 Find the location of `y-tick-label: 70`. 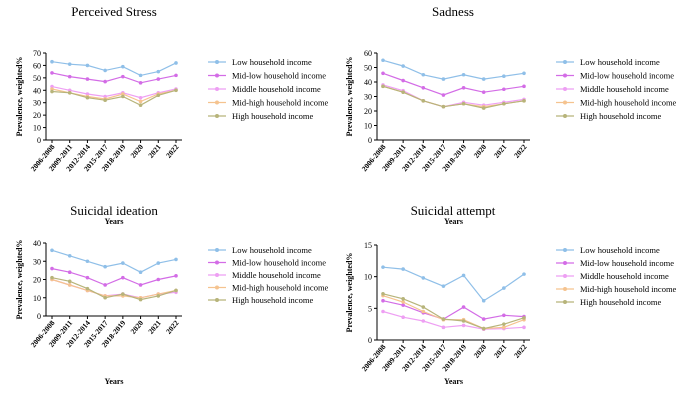

y-tick-label: 70 is located at coordinates (37, 53).